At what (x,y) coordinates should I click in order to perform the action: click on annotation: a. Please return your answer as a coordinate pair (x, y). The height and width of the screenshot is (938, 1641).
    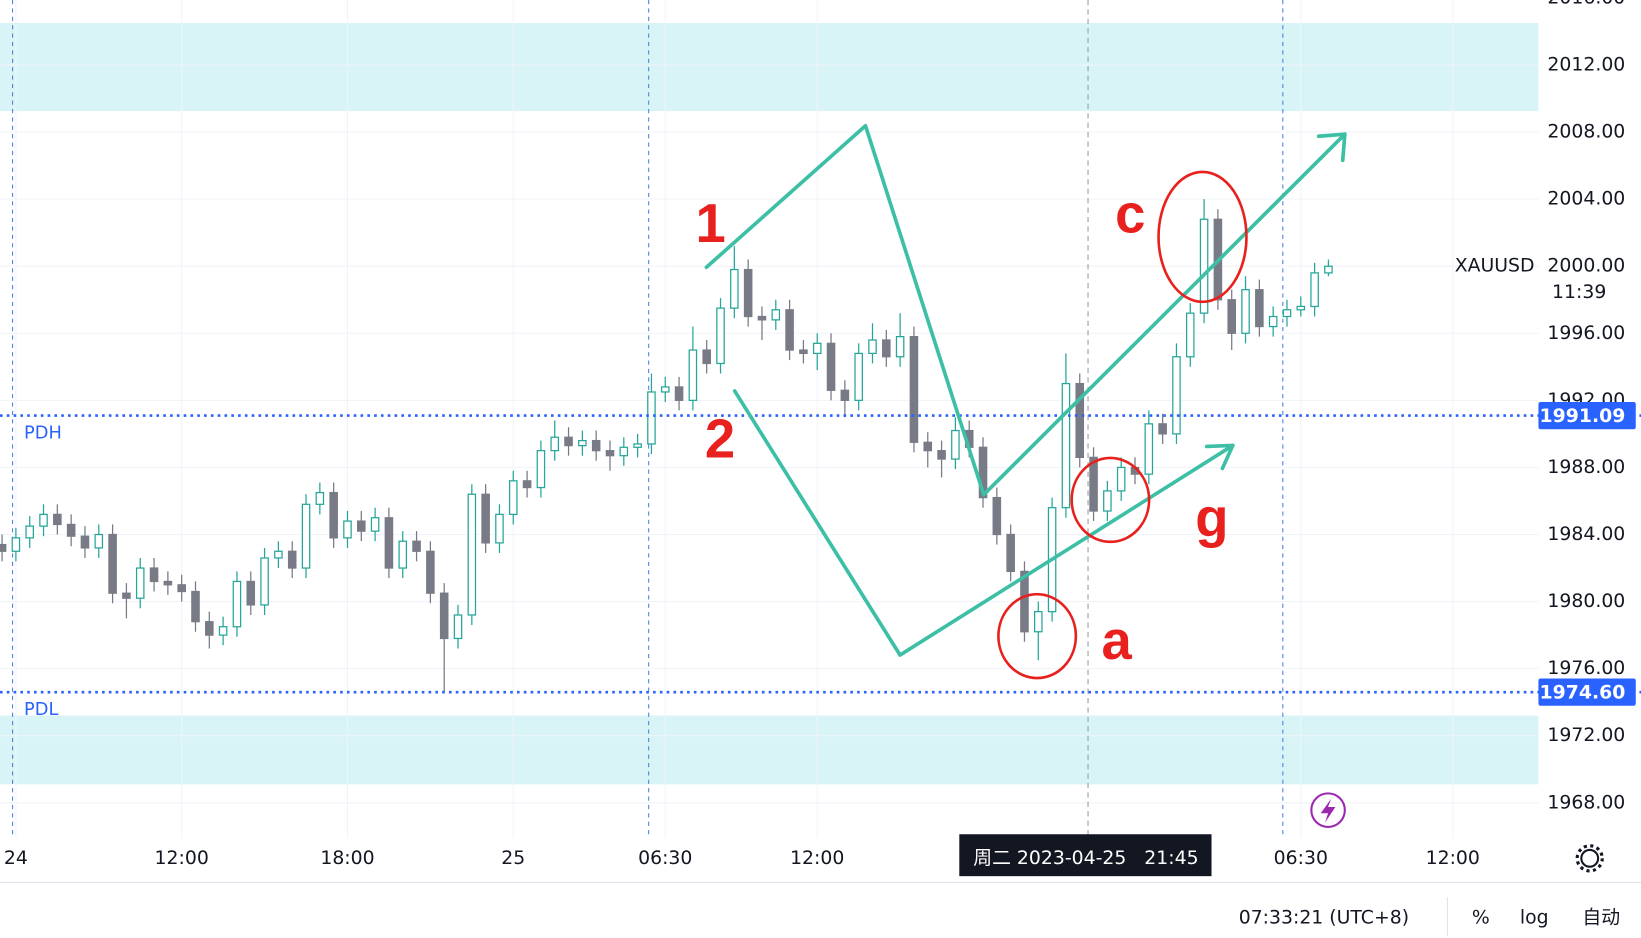
    Looking at the image, I should click on (1117, 640).